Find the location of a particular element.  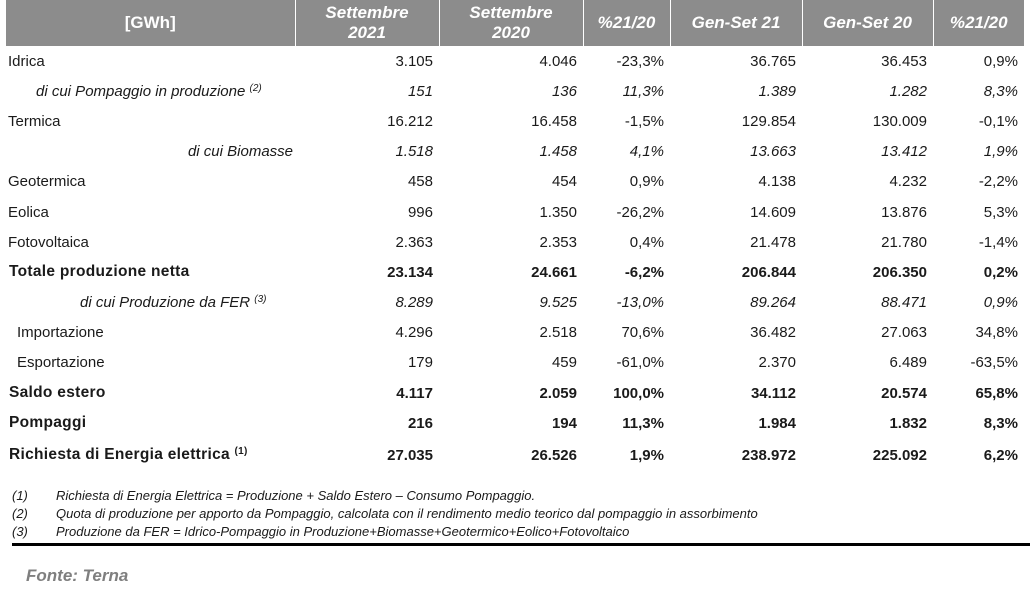

table-cell: 26.526 is located at coordinates (554, 455).